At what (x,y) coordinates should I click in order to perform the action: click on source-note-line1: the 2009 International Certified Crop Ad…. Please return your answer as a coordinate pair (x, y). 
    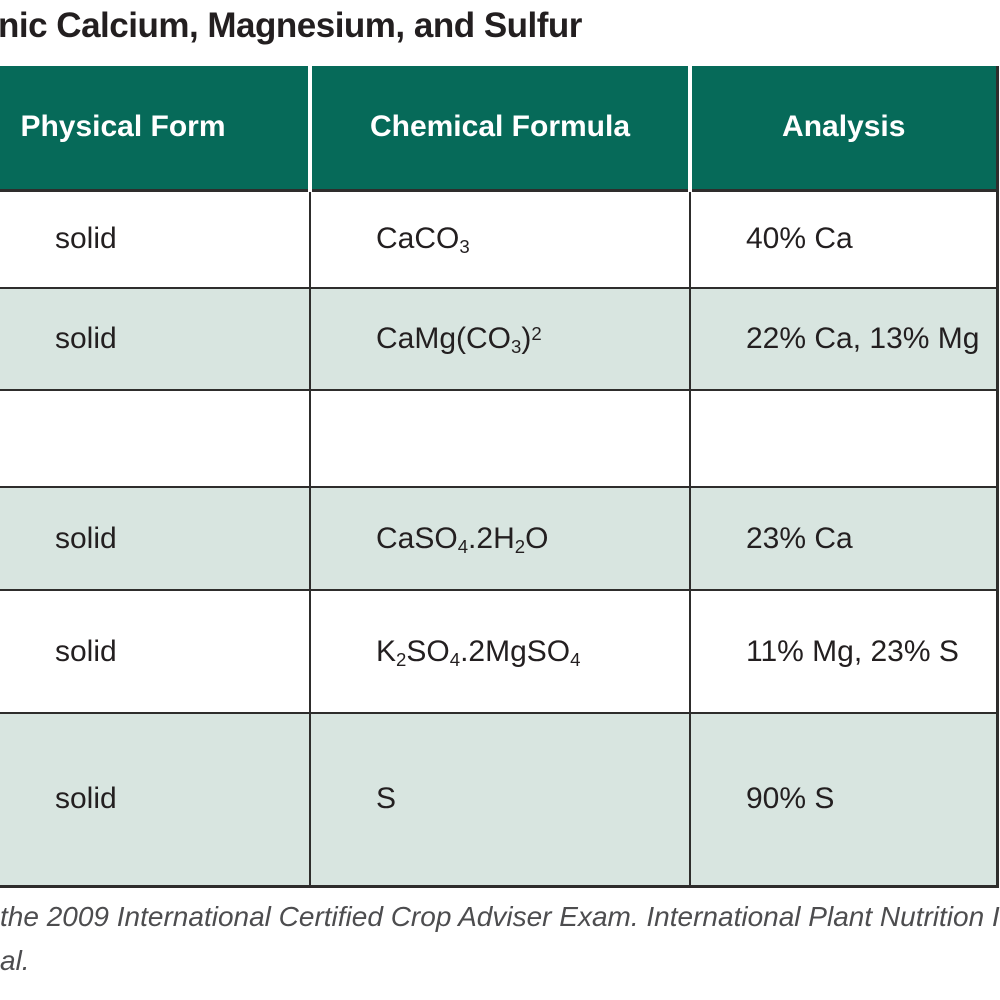
    Looking at the image, I should click on (500, 916).